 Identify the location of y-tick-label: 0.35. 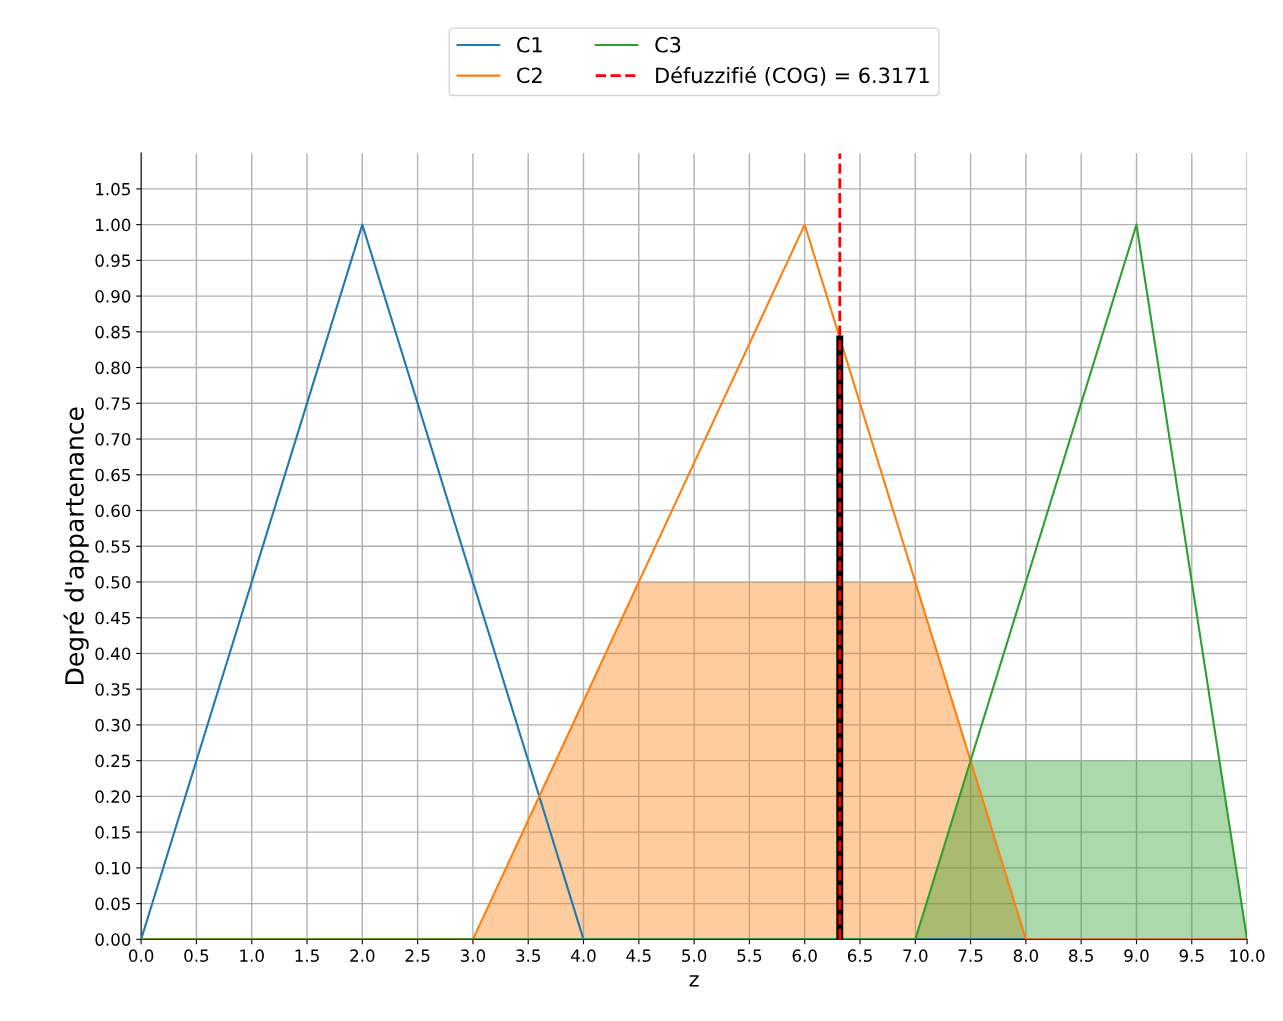
(112, 689).